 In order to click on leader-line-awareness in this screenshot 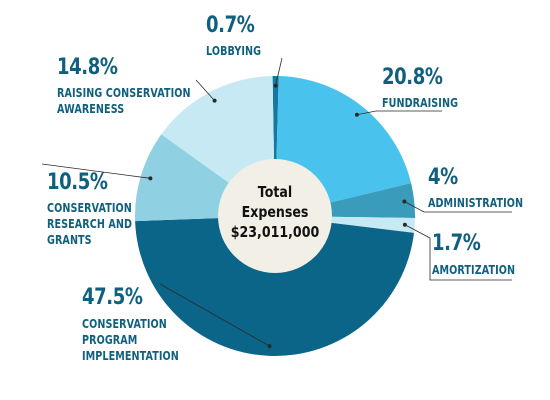, I will do `click(205, 90)`.